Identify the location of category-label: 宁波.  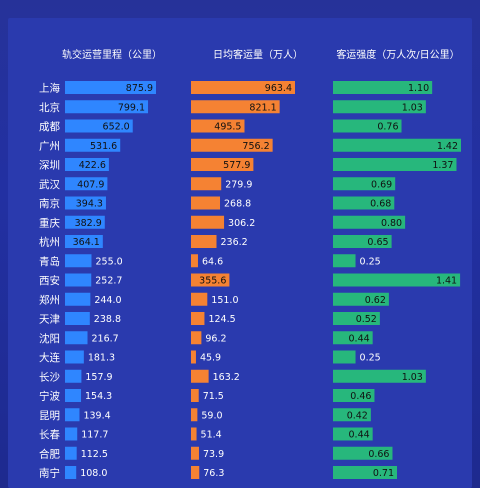
(49, 396).